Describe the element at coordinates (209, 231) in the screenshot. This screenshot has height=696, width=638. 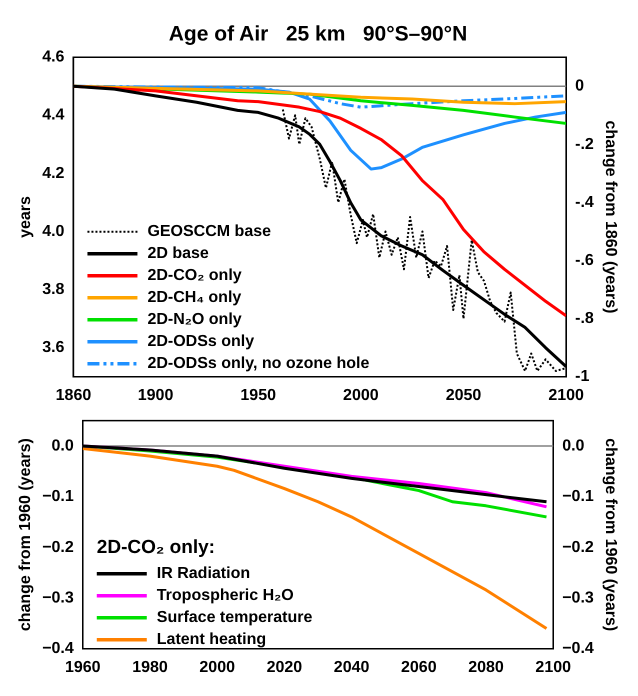
I see `legend-label: GEOSCCM base` at that location.